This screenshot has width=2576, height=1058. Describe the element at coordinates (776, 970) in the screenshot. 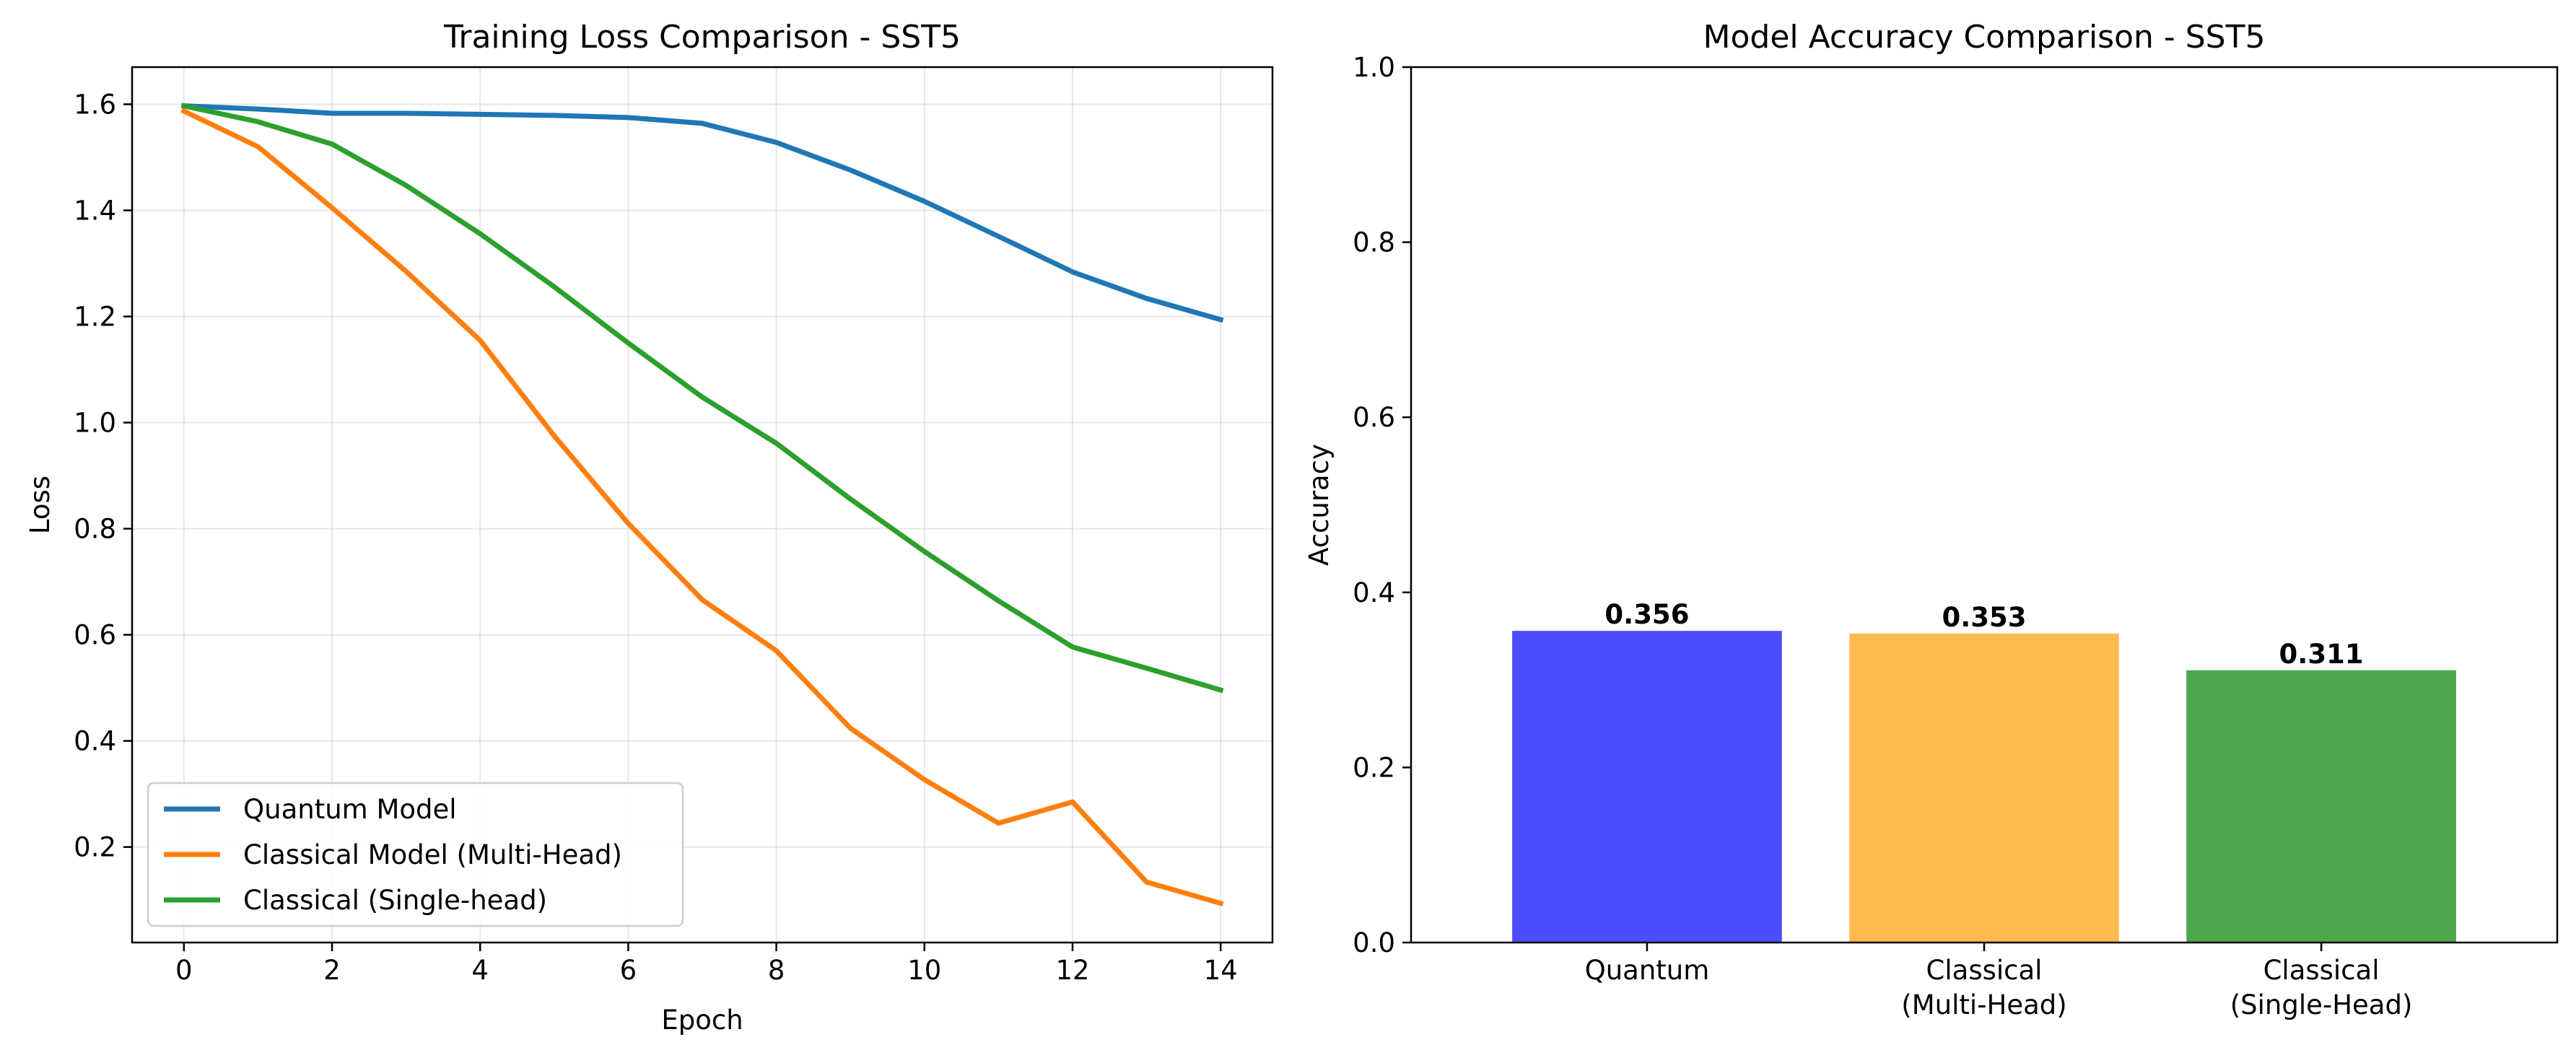

I see `x-tick-label: 8` at that location.